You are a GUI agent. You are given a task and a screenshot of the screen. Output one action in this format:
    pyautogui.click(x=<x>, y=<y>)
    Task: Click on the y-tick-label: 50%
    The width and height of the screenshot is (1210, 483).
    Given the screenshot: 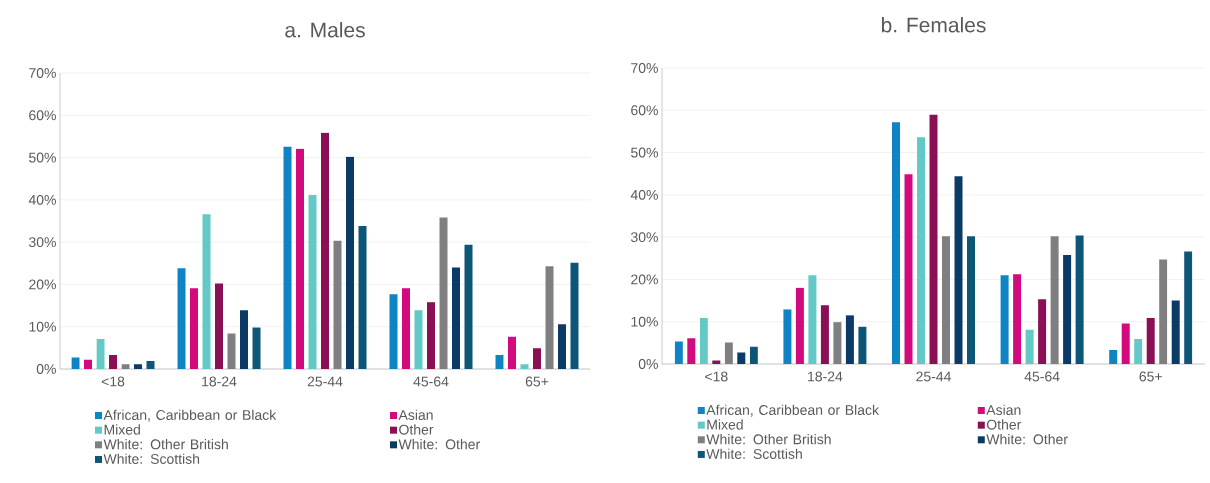 What is the action you would take?
    pyautogui.click(x=644, y=152)
    